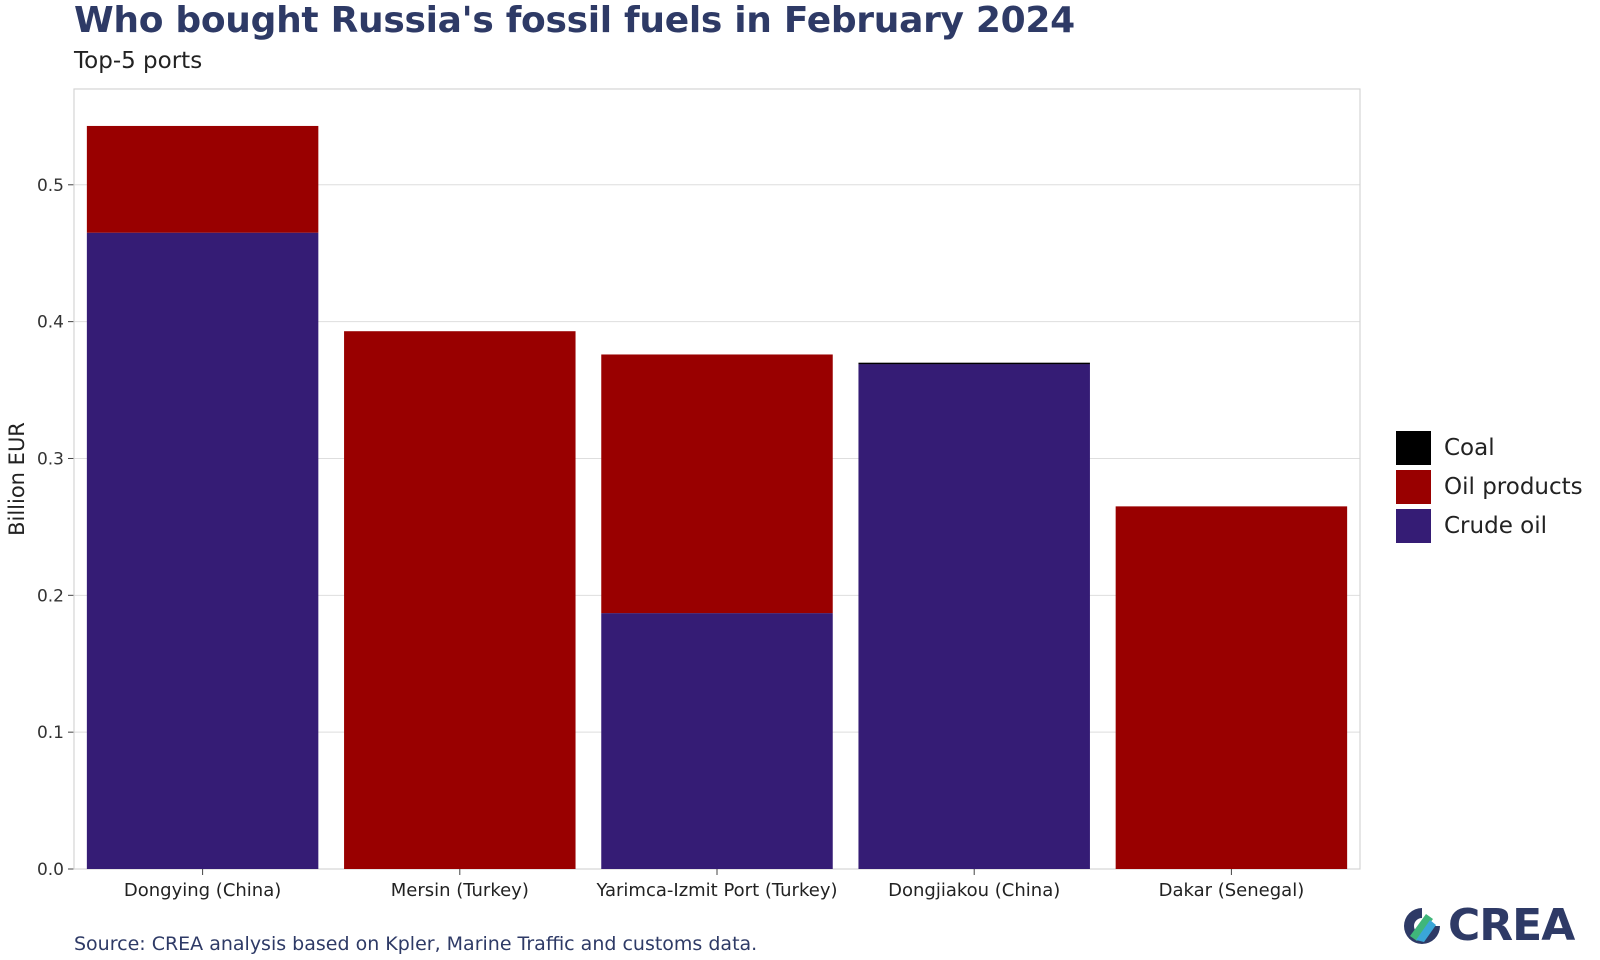 The image size is (1600, 960). I want to click on legend-swatch-coal, so click(1413, 447).